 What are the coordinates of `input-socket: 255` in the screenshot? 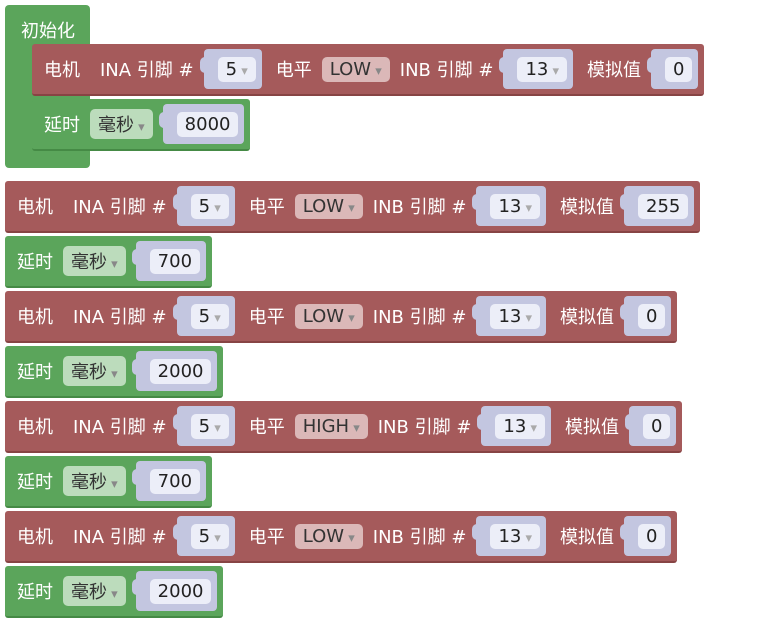 It's located at (657, 206).